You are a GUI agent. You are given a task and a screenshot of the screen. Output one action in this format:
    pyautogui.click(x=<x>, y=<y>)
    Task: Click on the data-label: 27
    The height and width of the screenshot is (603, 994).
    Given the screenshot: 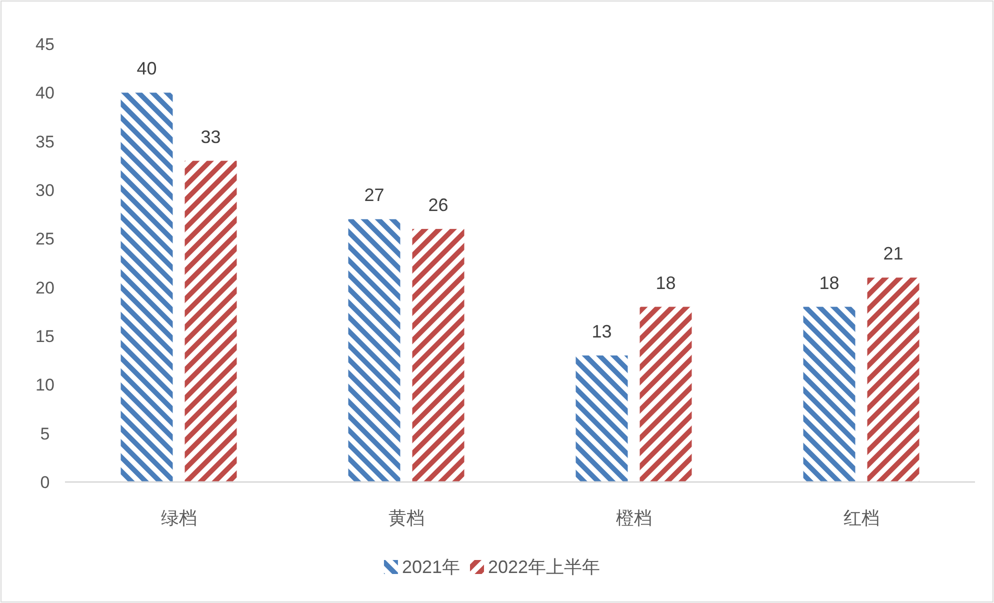 What is the action you would take?
    pyautogui.click(x=374, y=195)
    